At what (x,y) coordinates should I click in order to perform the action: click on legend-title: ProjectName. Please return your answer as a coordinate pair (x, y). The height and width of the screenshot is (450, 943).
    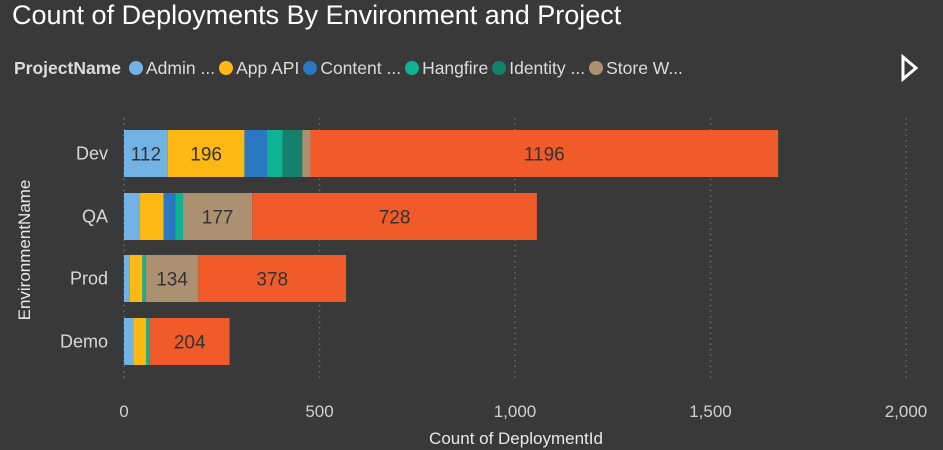
    Looking at the image, I should click on (67, 67).